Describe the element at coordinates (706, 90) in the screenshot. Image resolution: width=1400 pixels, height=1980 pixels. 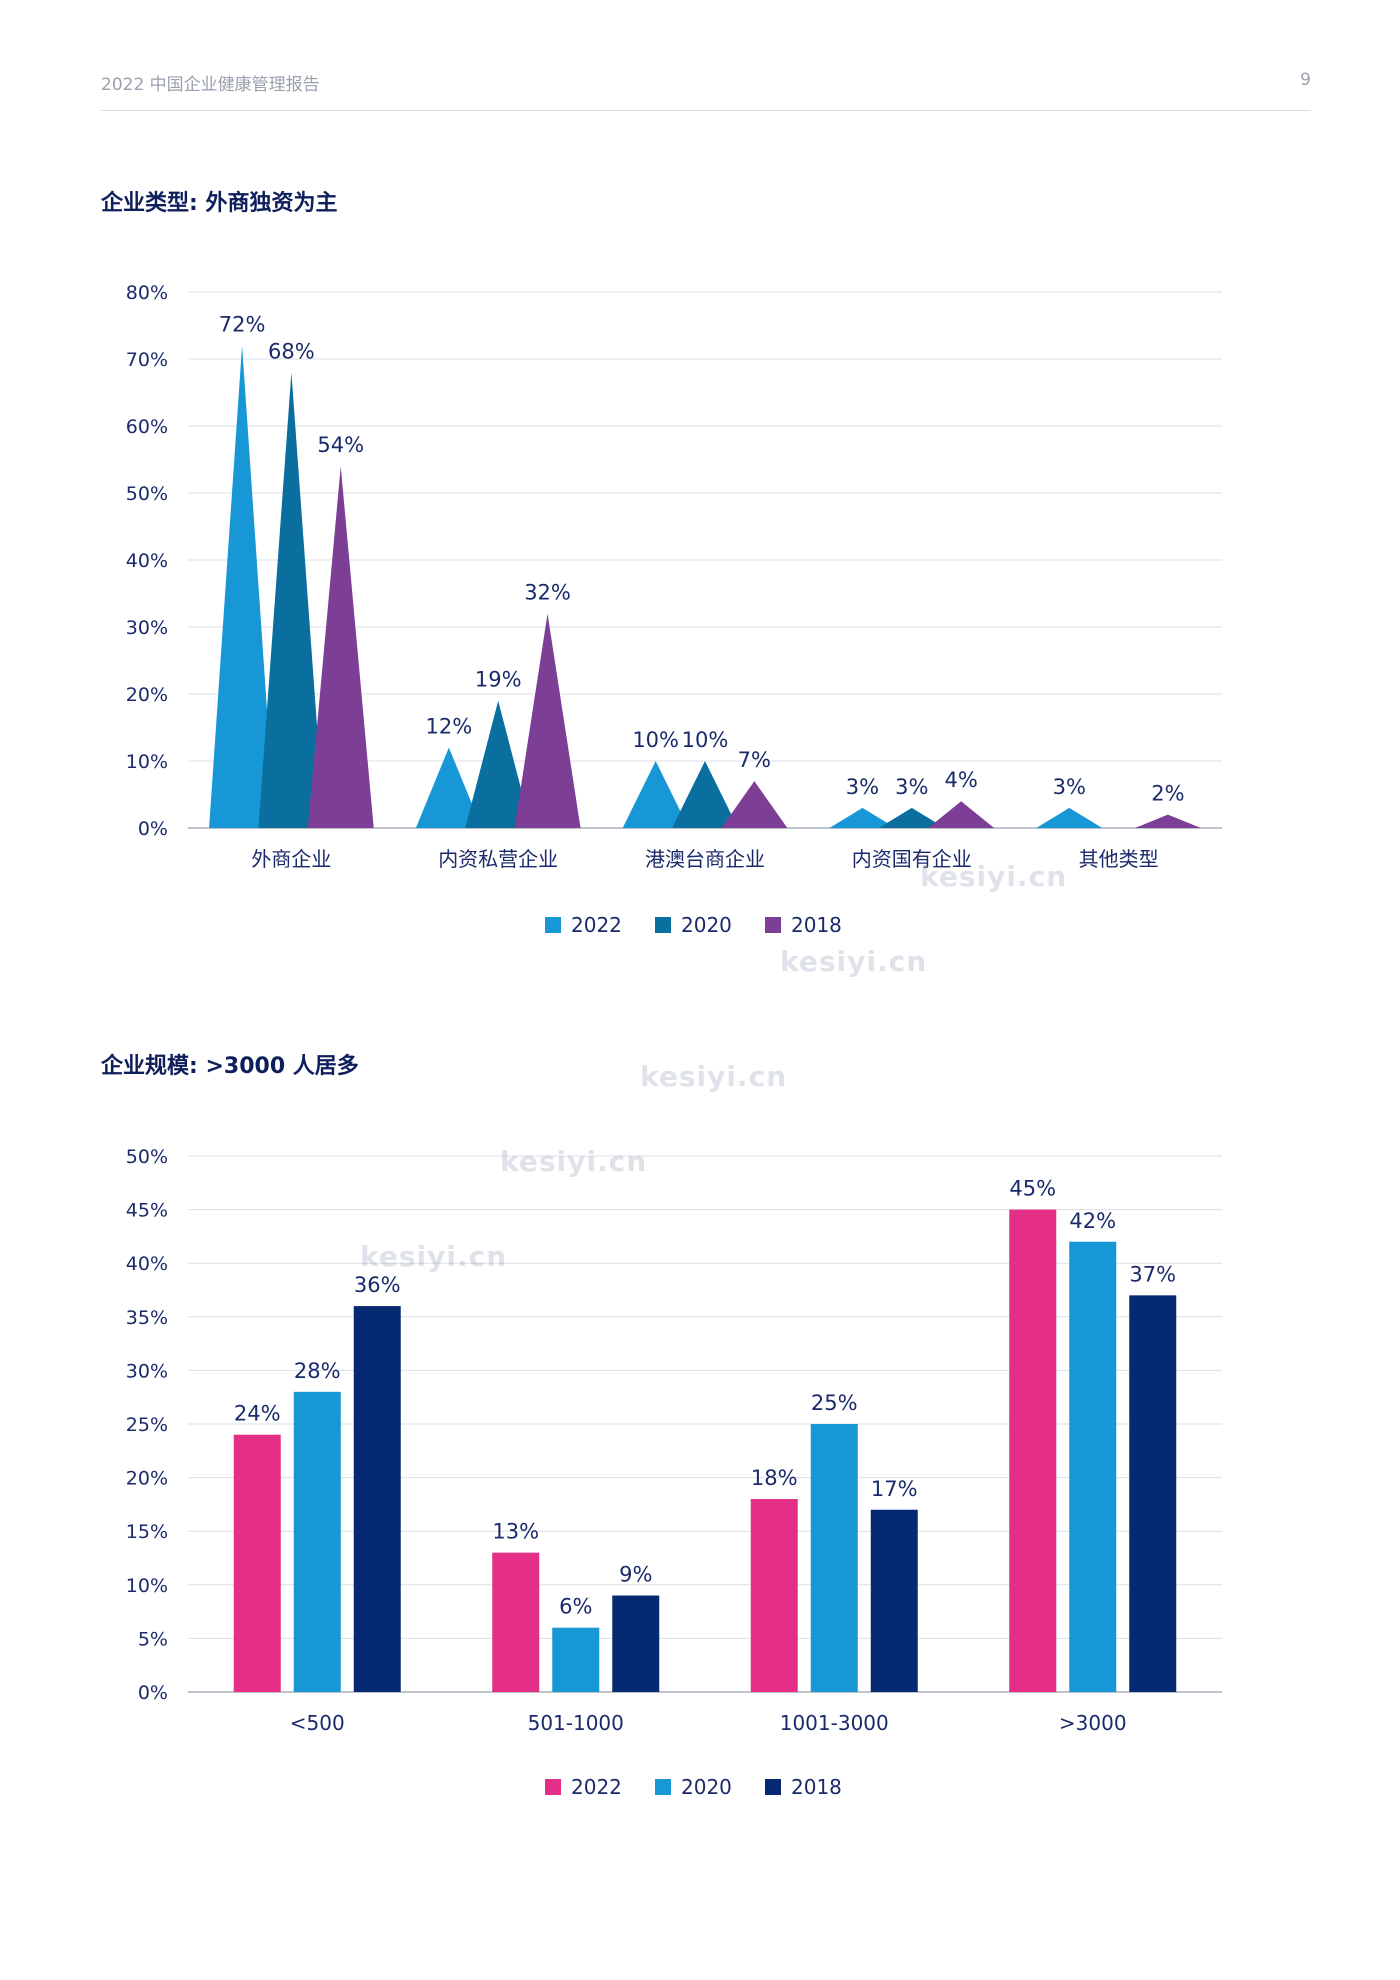
I see `page-header: 2022 中国企业健康管理报告 9` at that location.